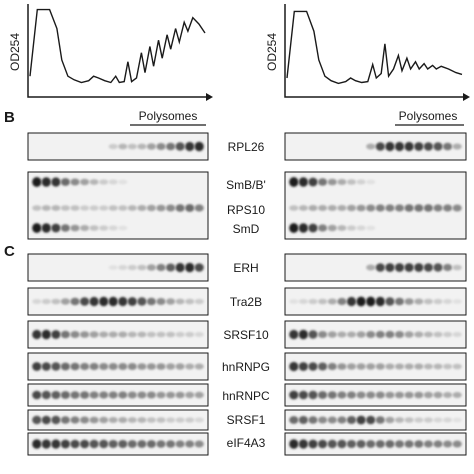 The width and height of the screenshot is (474, 474). What do you see at coordinates (246, 335) in the screenshot?
I see `protein-label: SRSF10` at bounding box center [246, 335].